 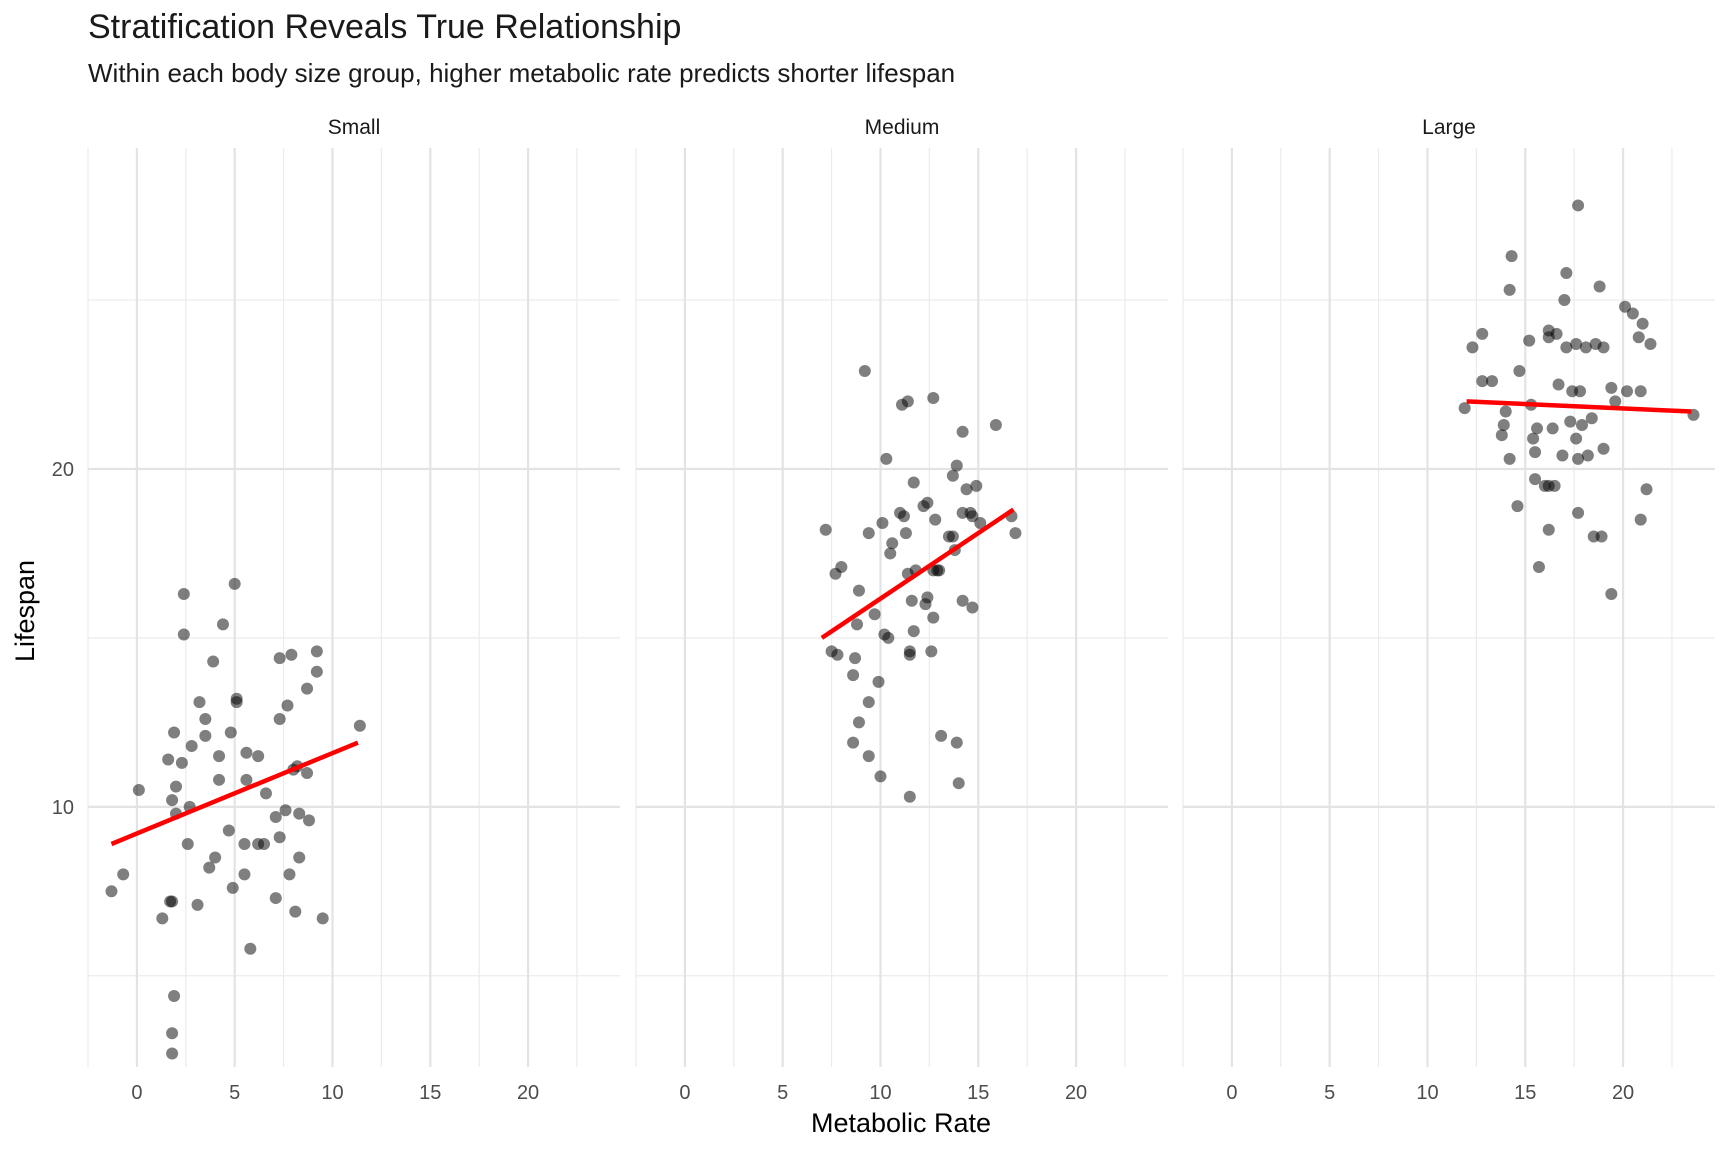 I want to click on facet-strip-label: Small, so click(x=354, y=127).